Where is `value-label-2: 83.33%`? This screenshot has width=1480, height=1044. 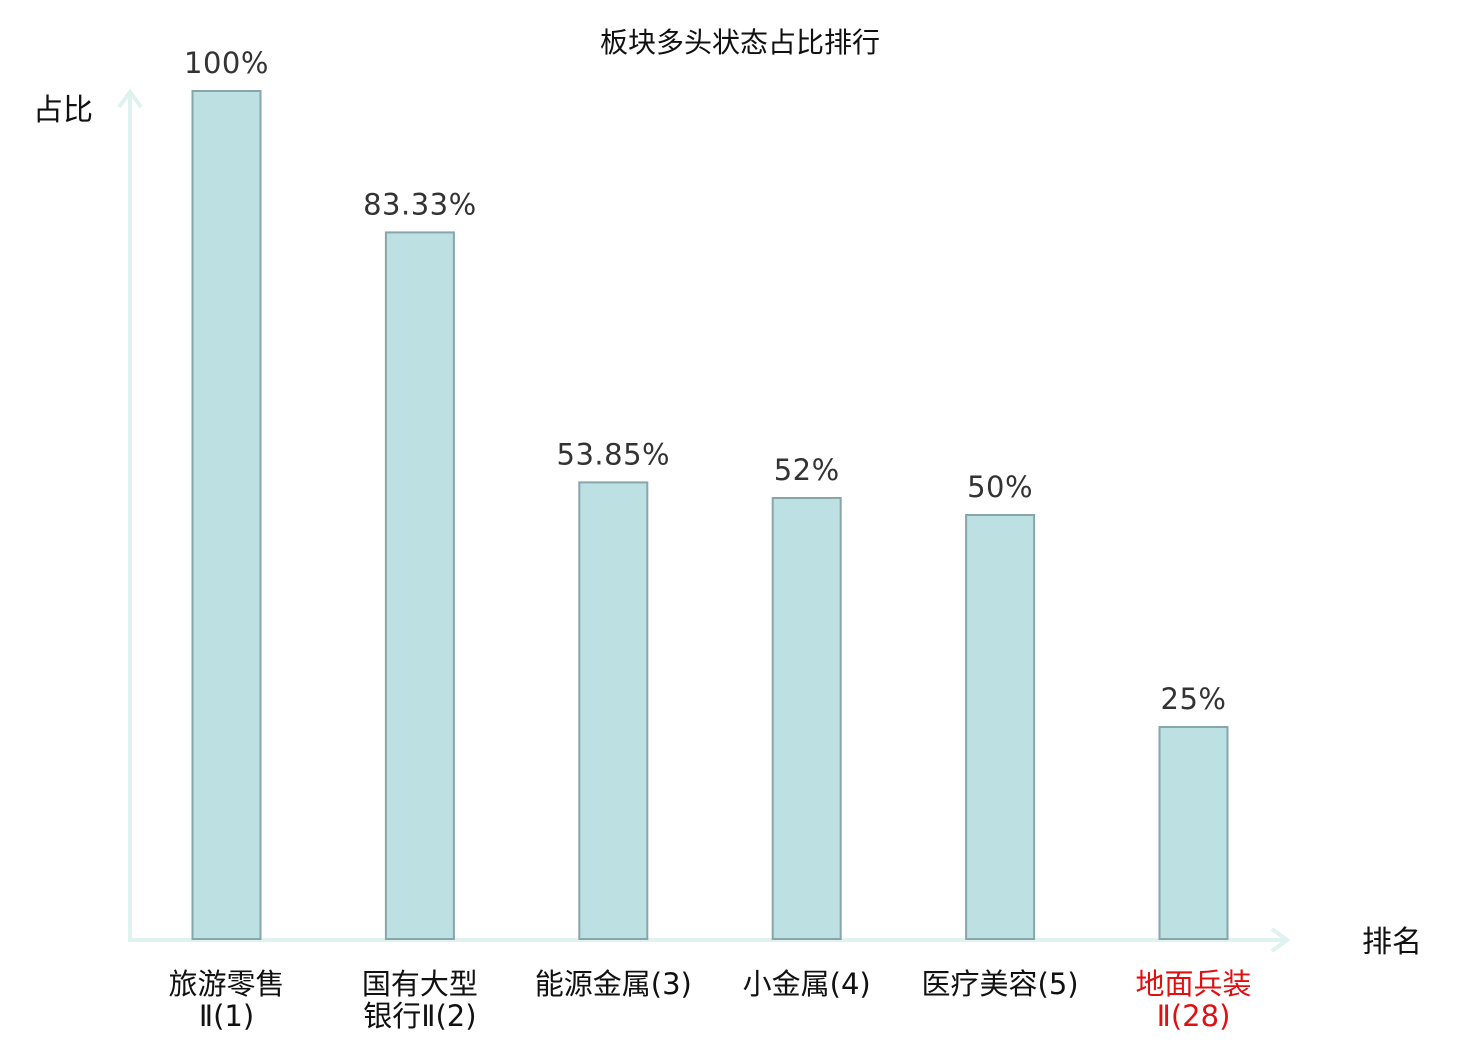
value-label-2: 83.33% is located at coordinates (420, 204).